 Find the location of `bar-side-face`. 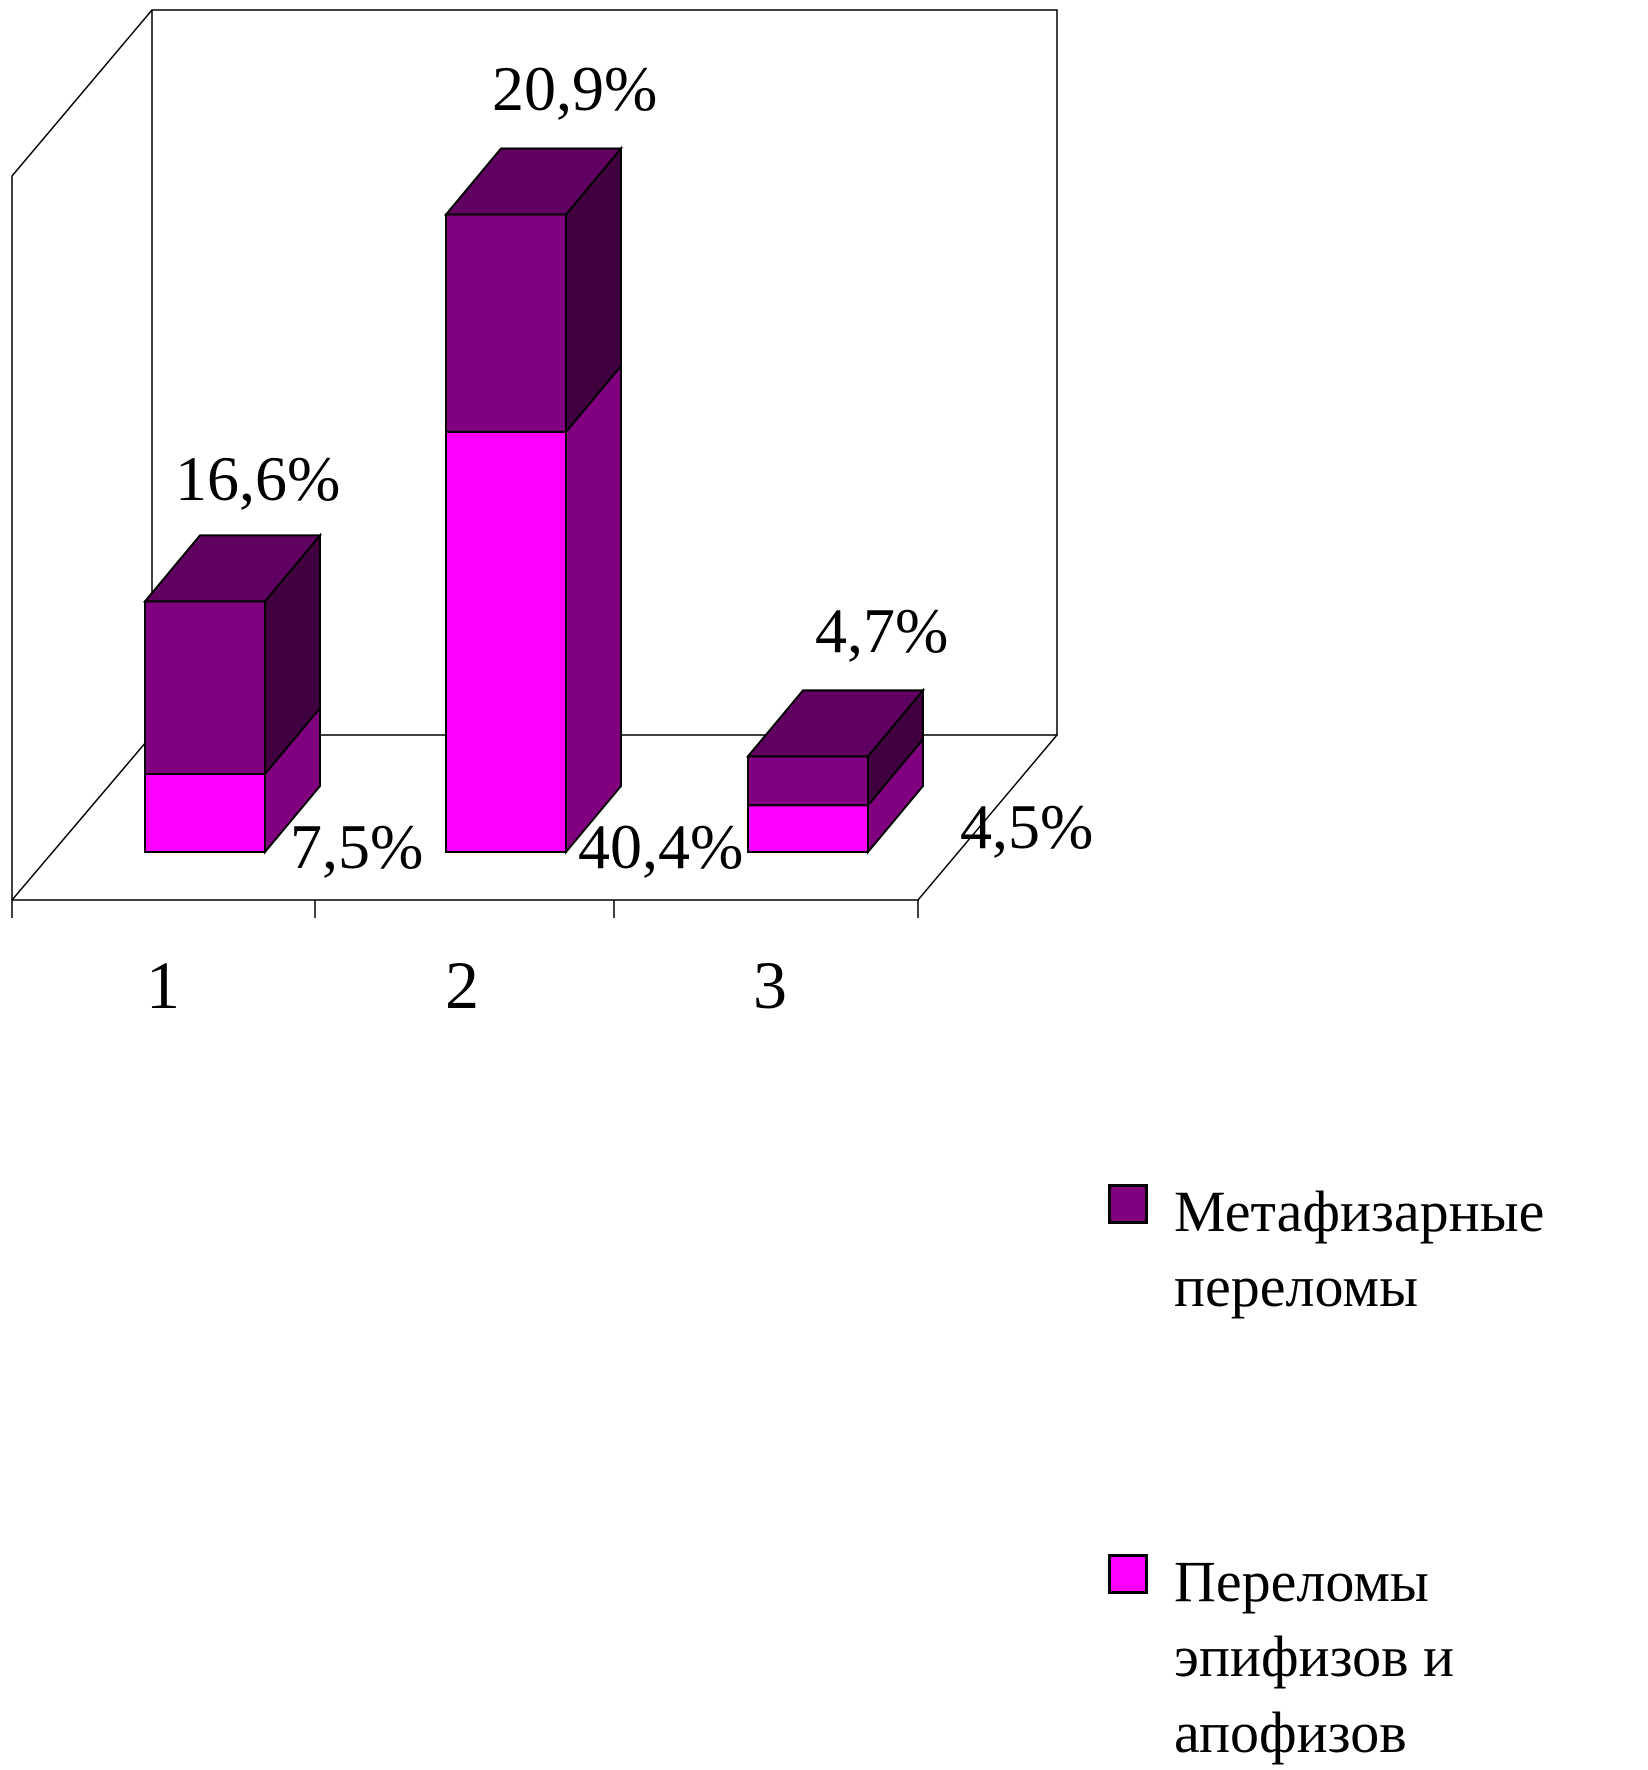

bar-side-face is located at coordinates (593, 609).